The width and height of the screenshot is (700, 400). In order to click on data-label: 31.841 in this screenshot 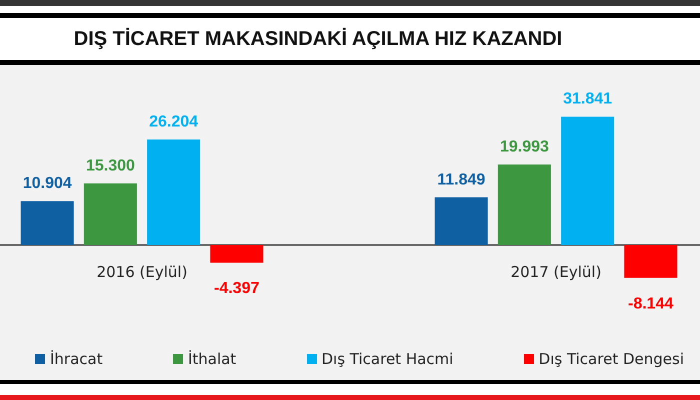, I will do `click(587, 99)`.